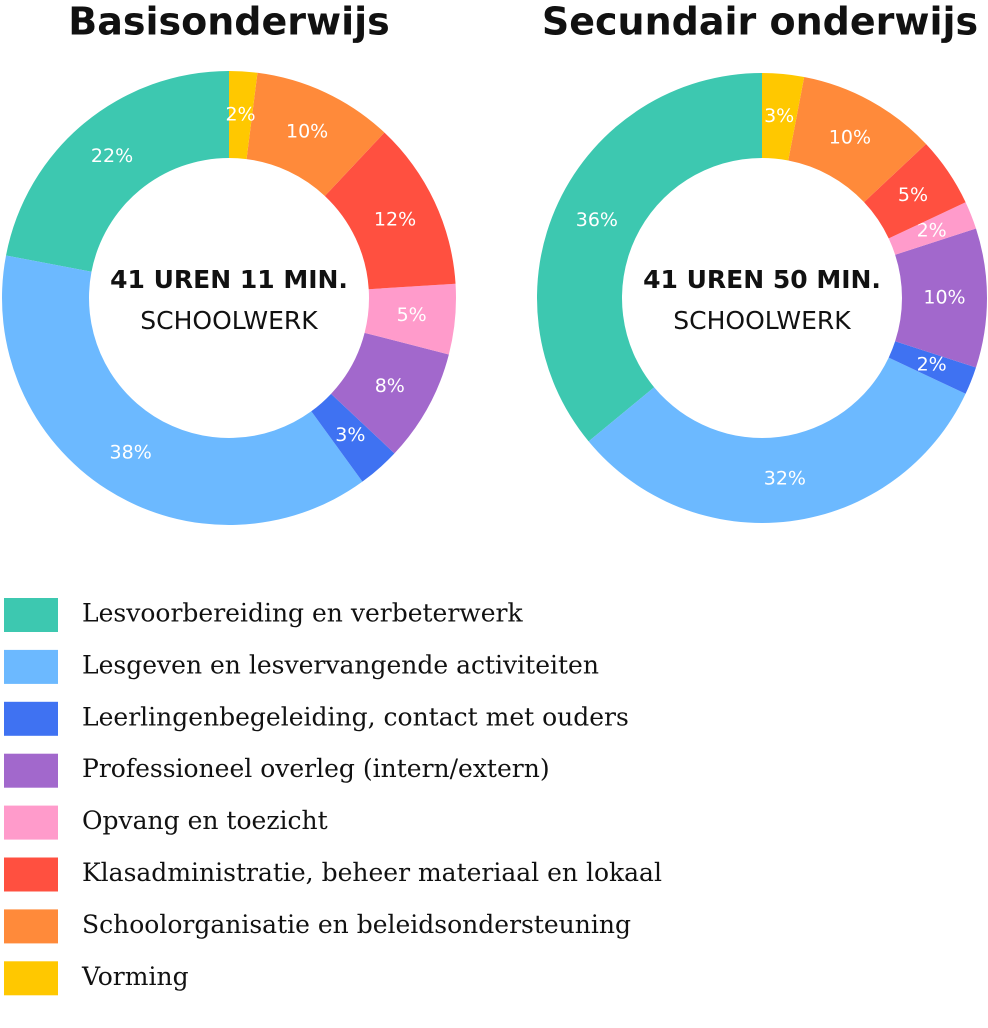  I want to click on legend-label: Lesgeven en lesvervangende activiteiten, so click(340, 664).